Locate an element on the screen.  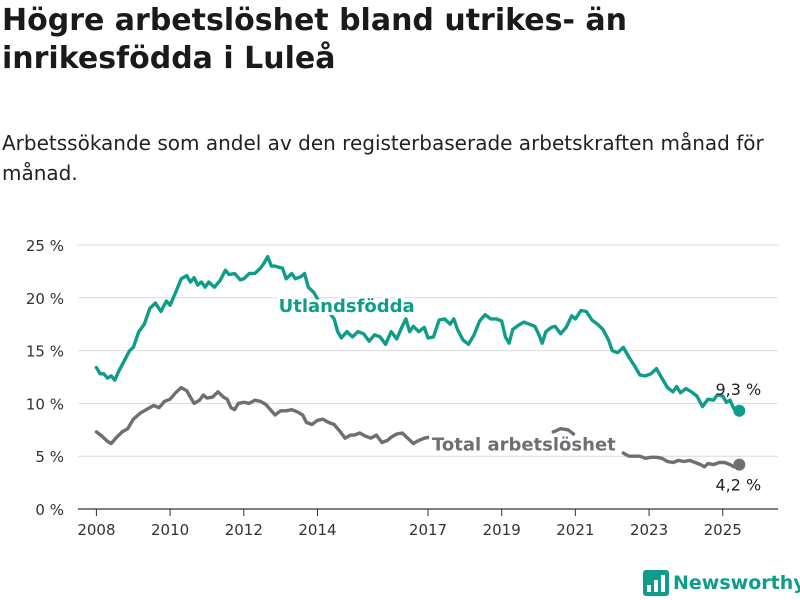
brand-logo: Newsworthy is located at coordinates (721, 583).